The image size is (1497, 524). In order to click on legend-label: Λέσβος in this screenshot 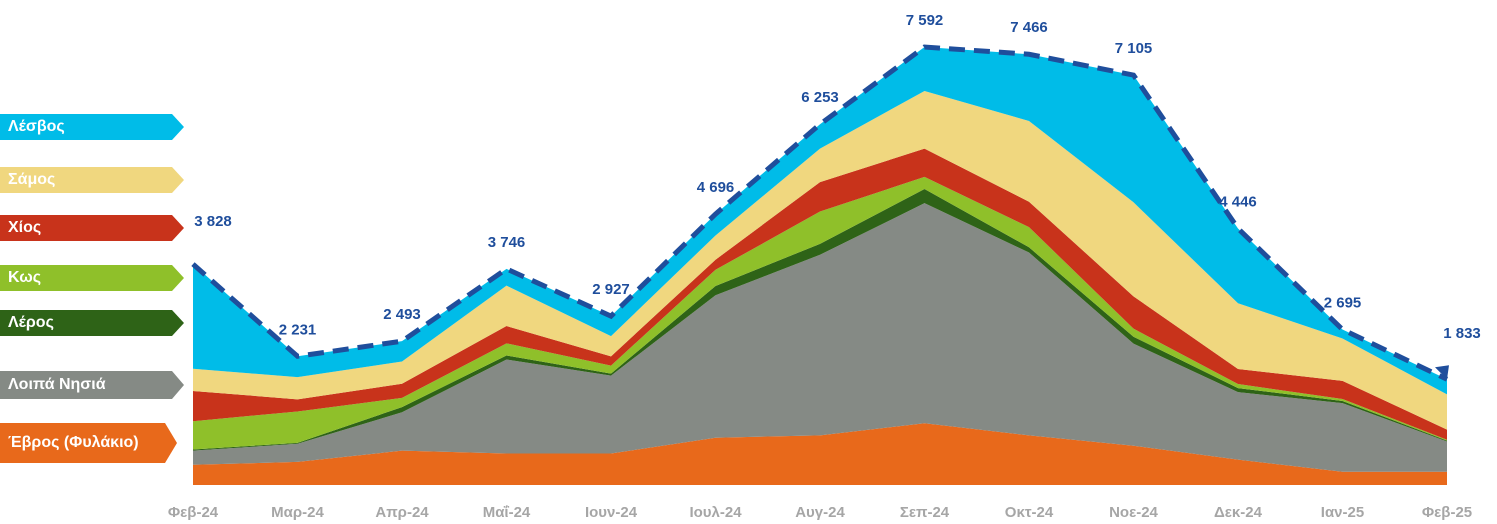, I will do `click(36, 126)`.